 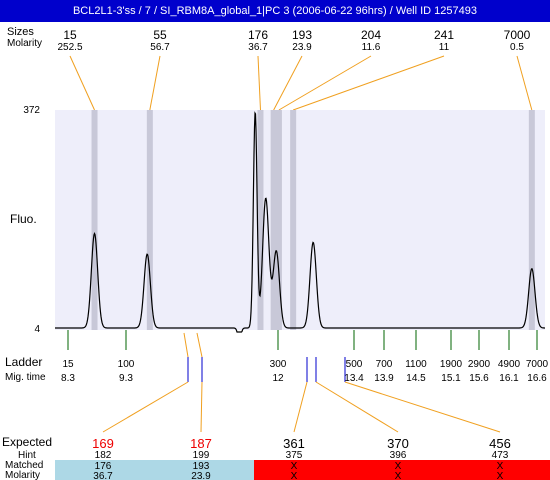 I want to click on peak-size-label: 193, so click(x=302, y=35).